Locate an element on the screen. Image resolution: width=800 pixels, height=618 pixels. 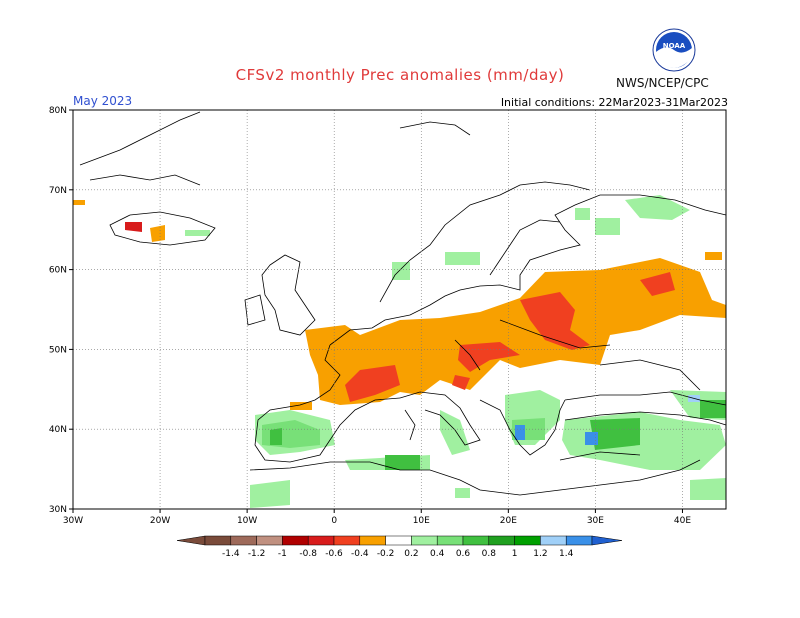
x-tick-label: 30W is located at coordinates (73, 521).